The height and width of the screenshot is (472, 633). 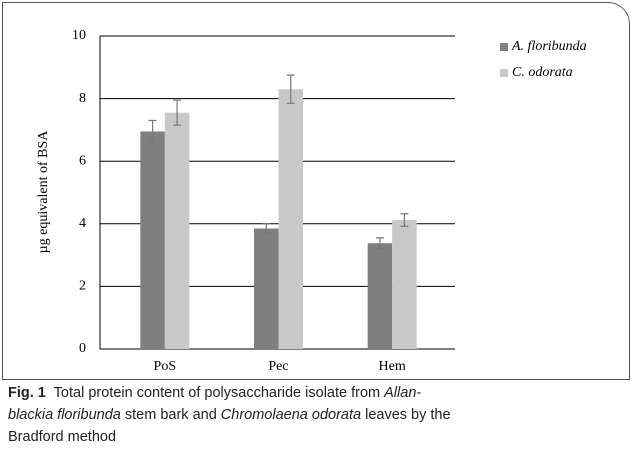 What do you see at coordinates (82, 160) in the screenshot?
I see `y-tick-label: 6` at bounding box center [82, 160].